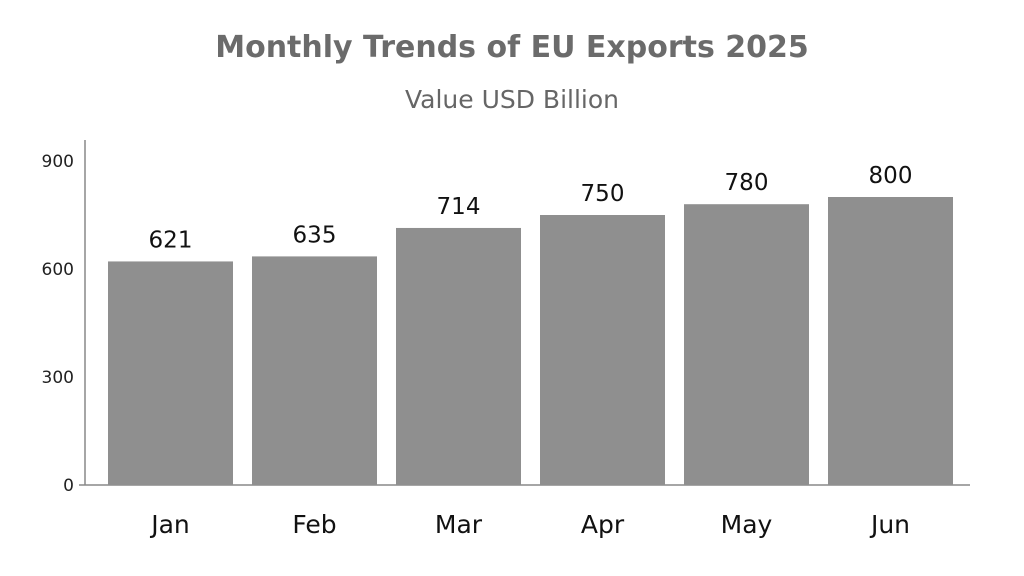 This screenshot has height=576, width=1024. I want to click on data-label-feb: 635, so click(315, 235).